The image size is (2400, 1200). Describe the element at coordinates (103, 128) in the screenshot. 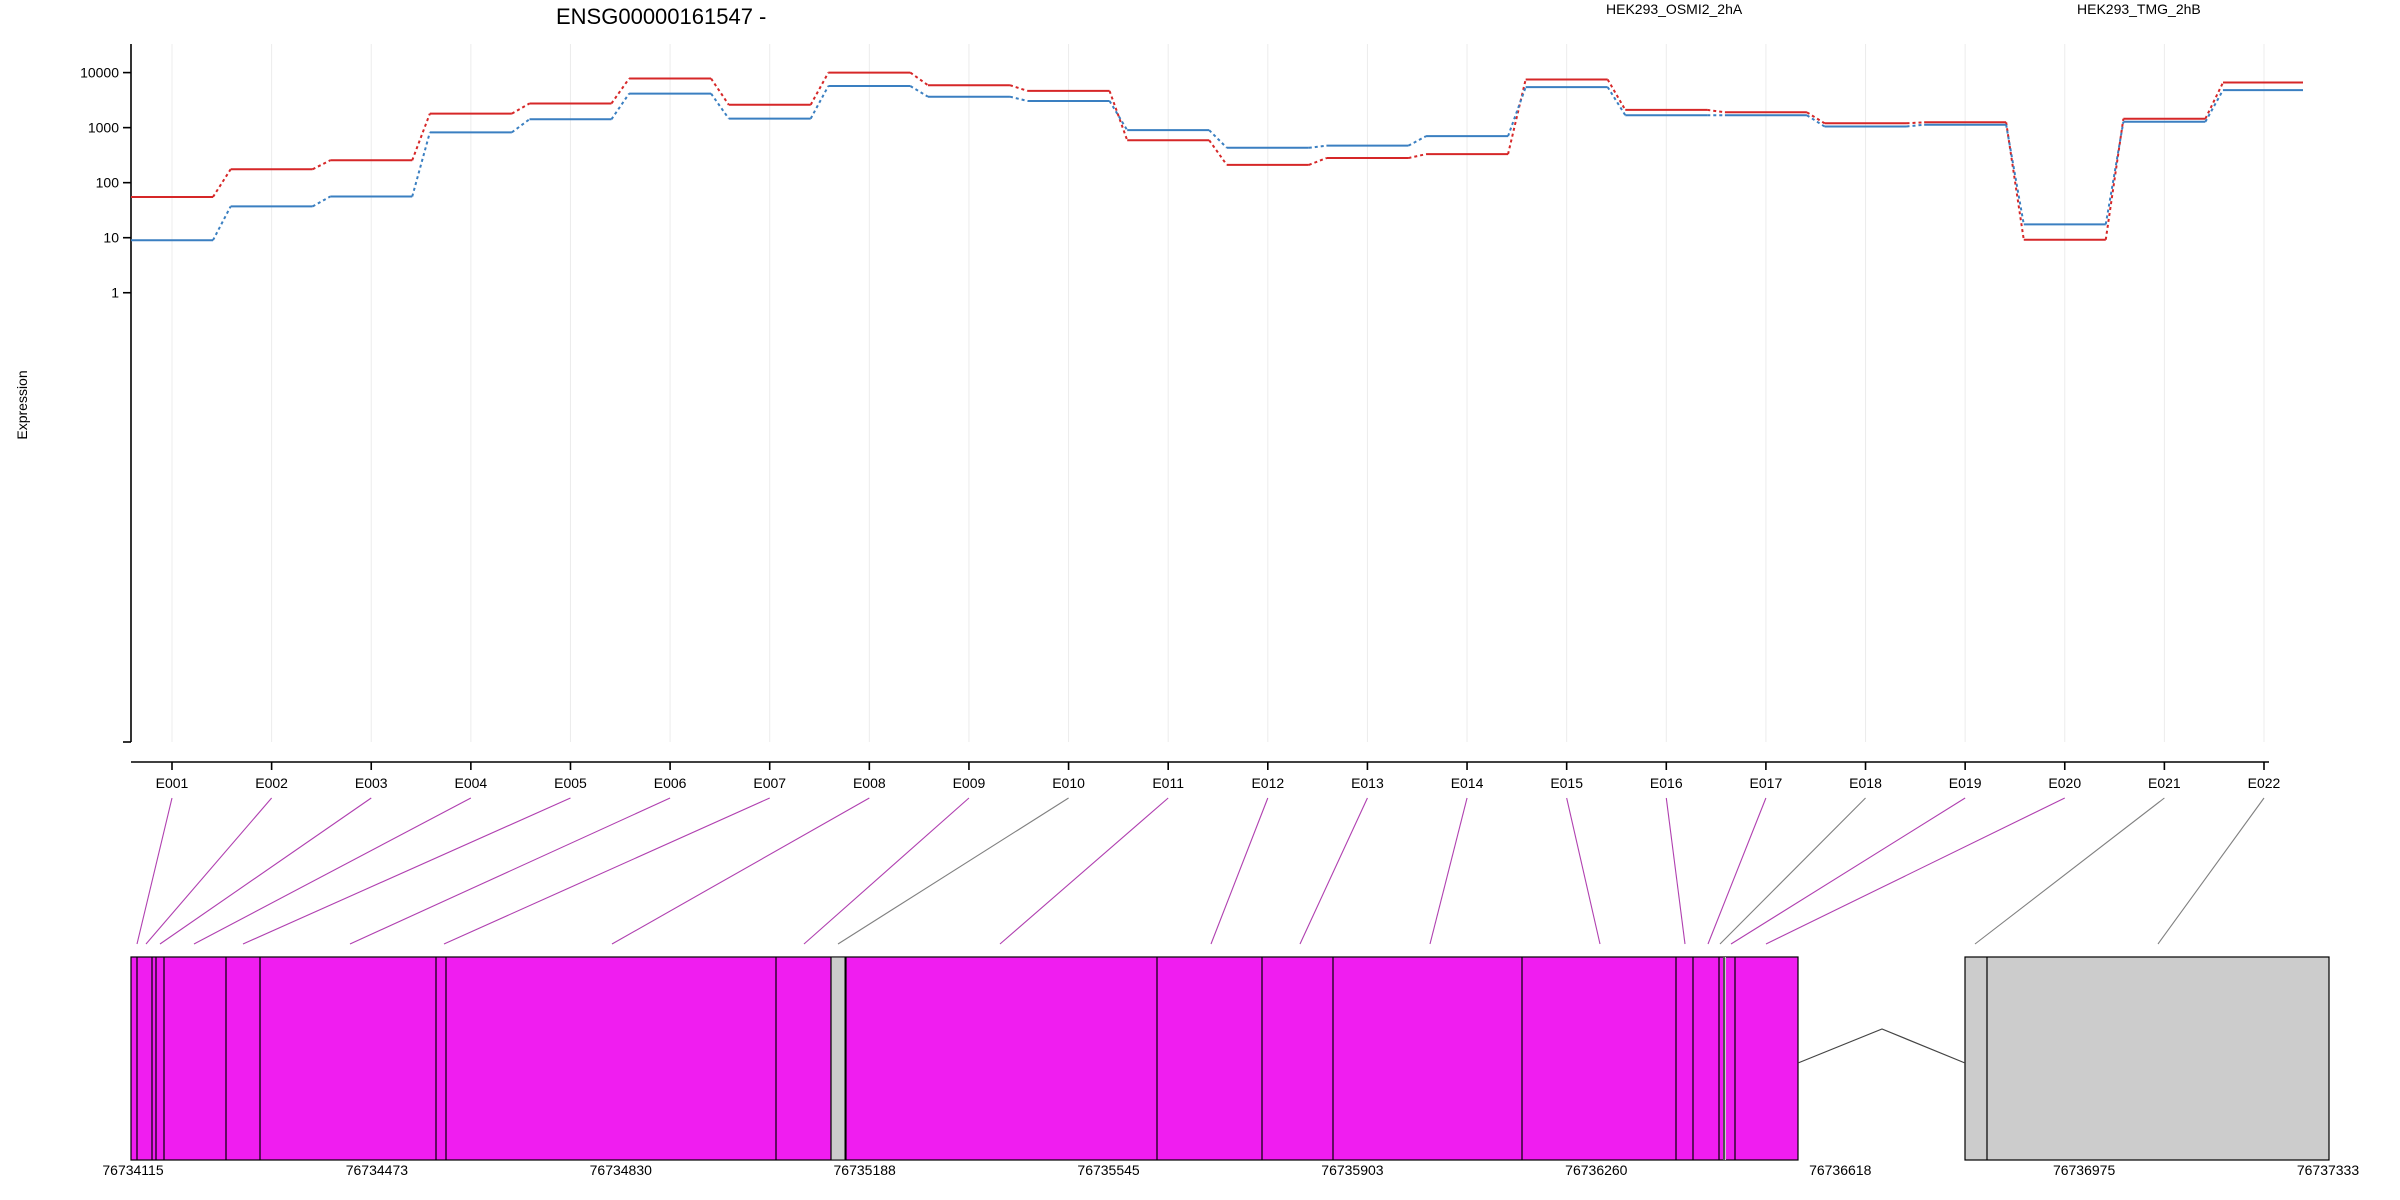

I see `y-tick-label: 1000` at that location.